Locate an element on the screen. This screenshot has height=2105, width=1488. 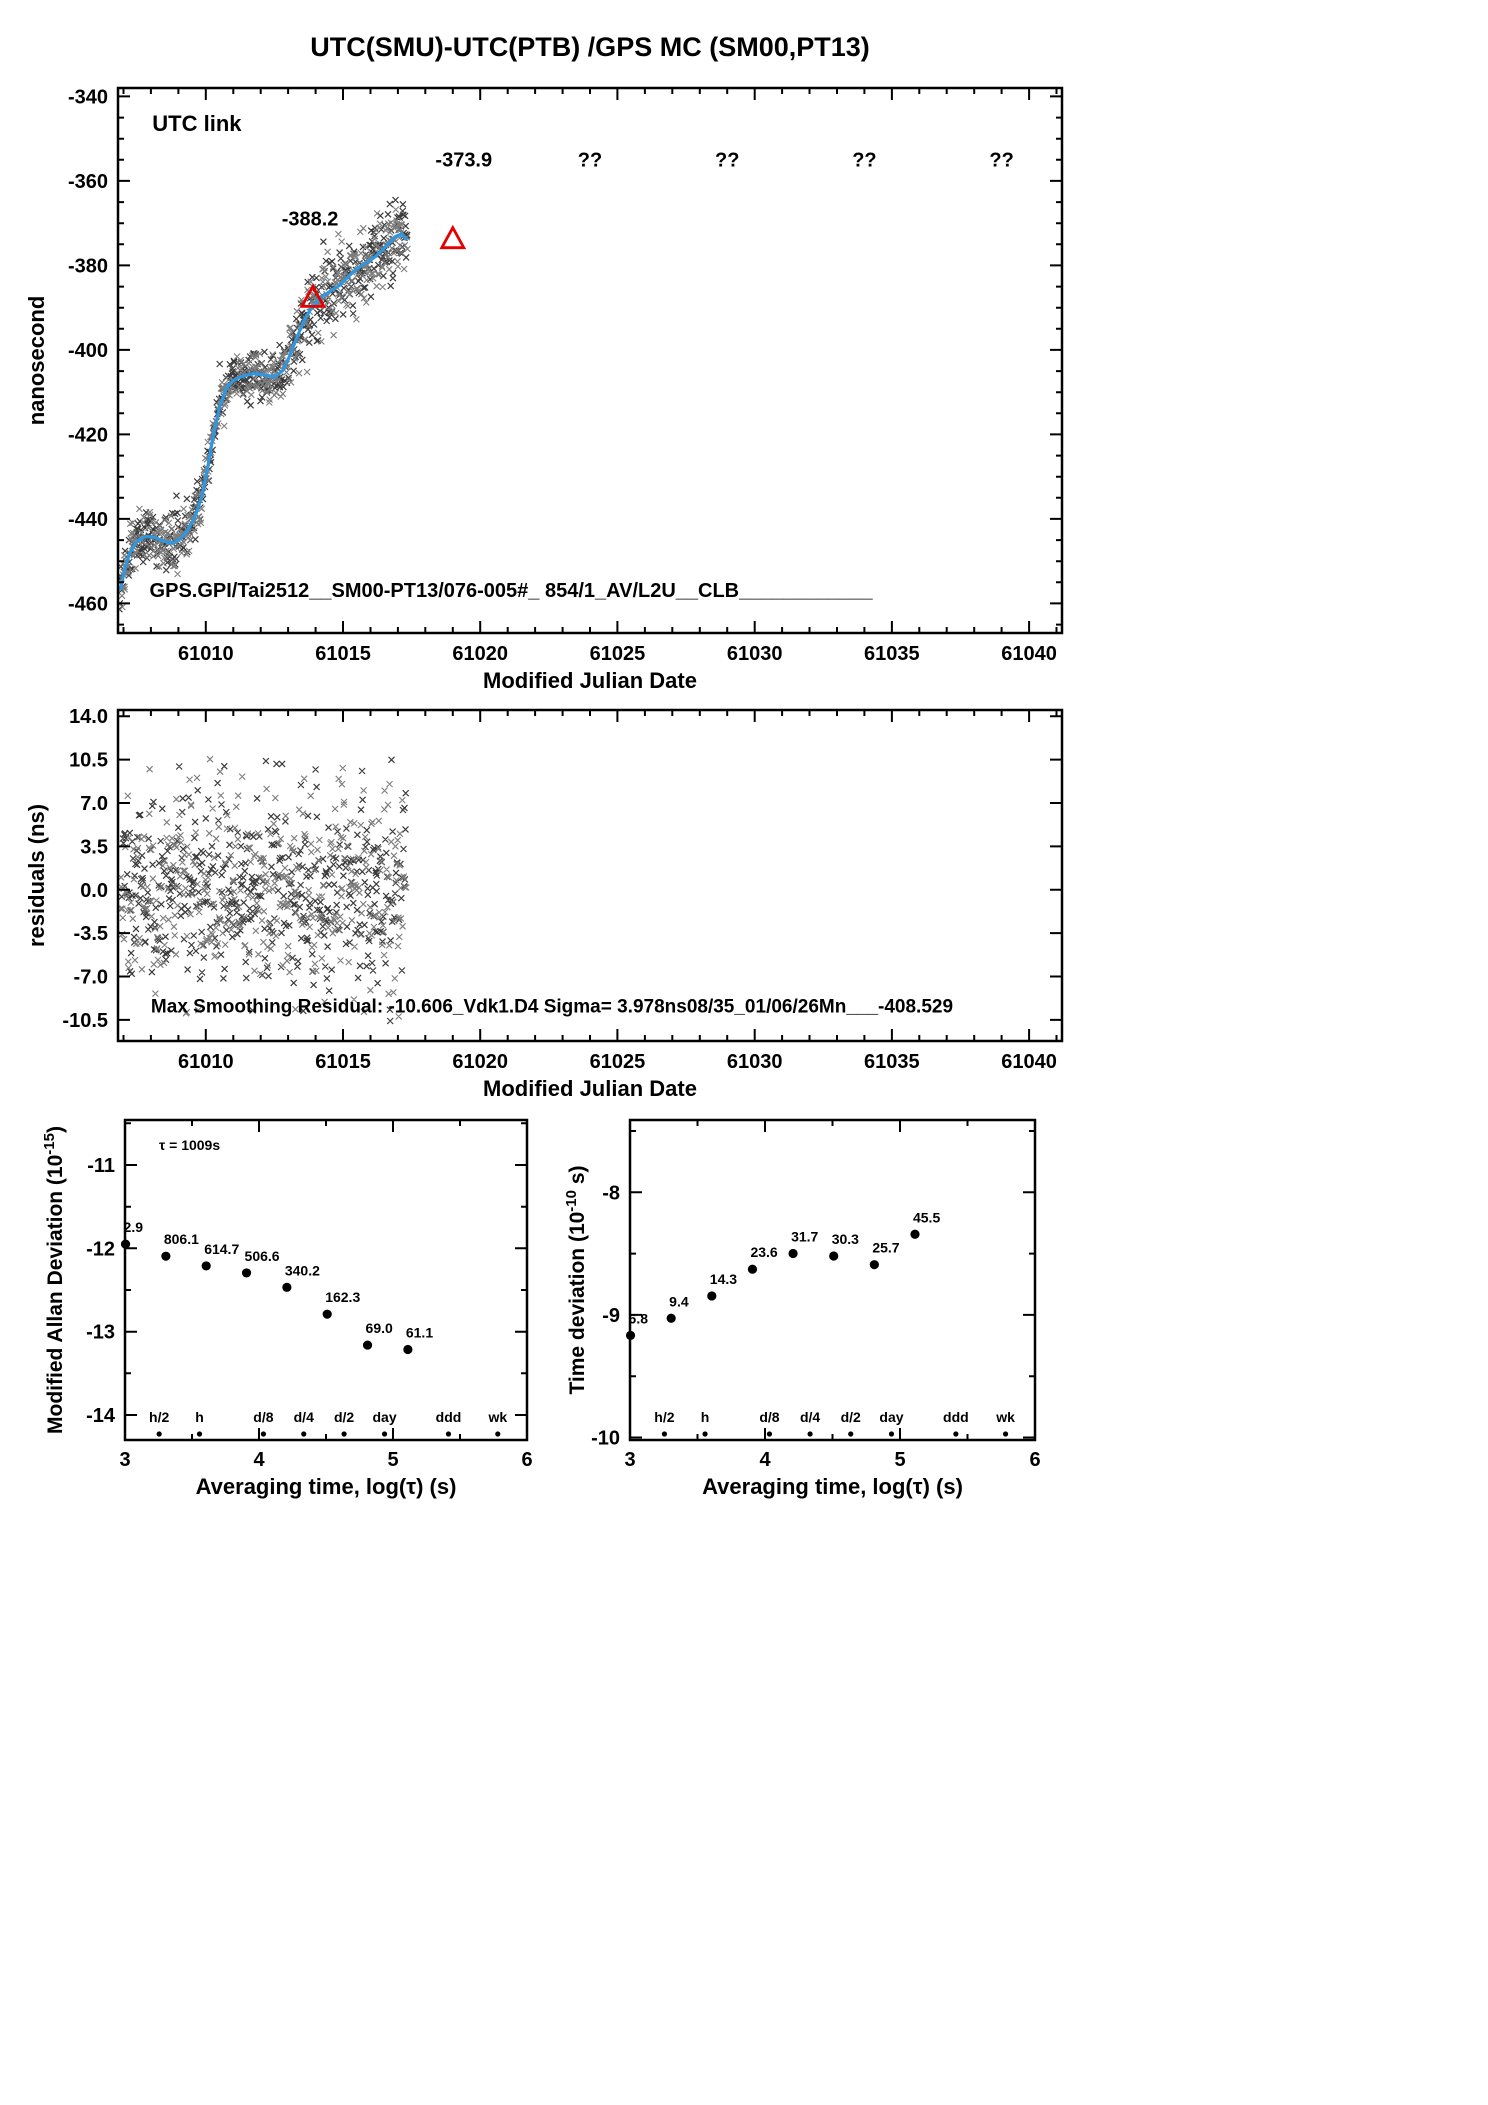
residuals-content is located at coordinates (264, 890).